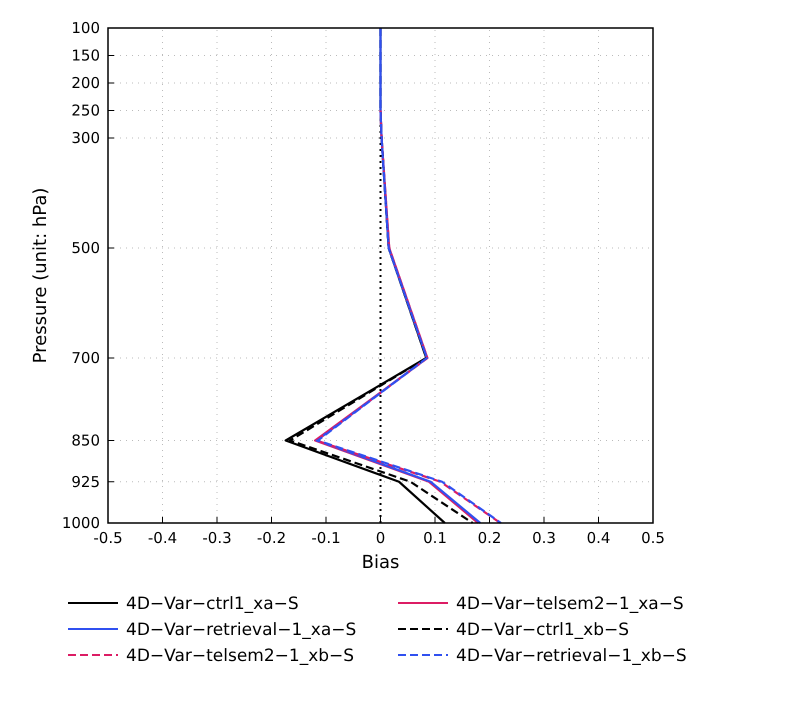 The image size is (811, 705). I want to click on x-tick-label: -0.3, so click(217, 538).